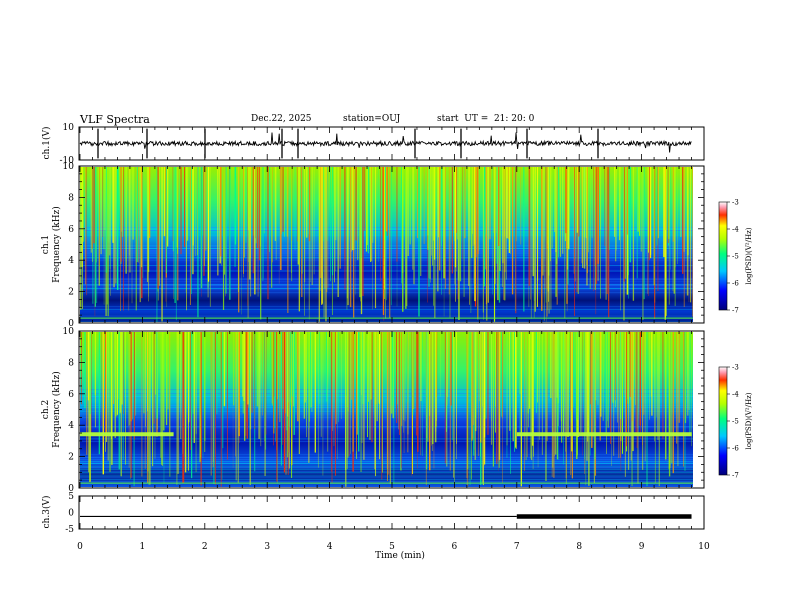 The width and height of the screenshot is (792, 612). What do you see at coordinates (71, 426) in the screenshot?
I see `ch2-freq-tick-label: 4` at bounding box center [71, 426].